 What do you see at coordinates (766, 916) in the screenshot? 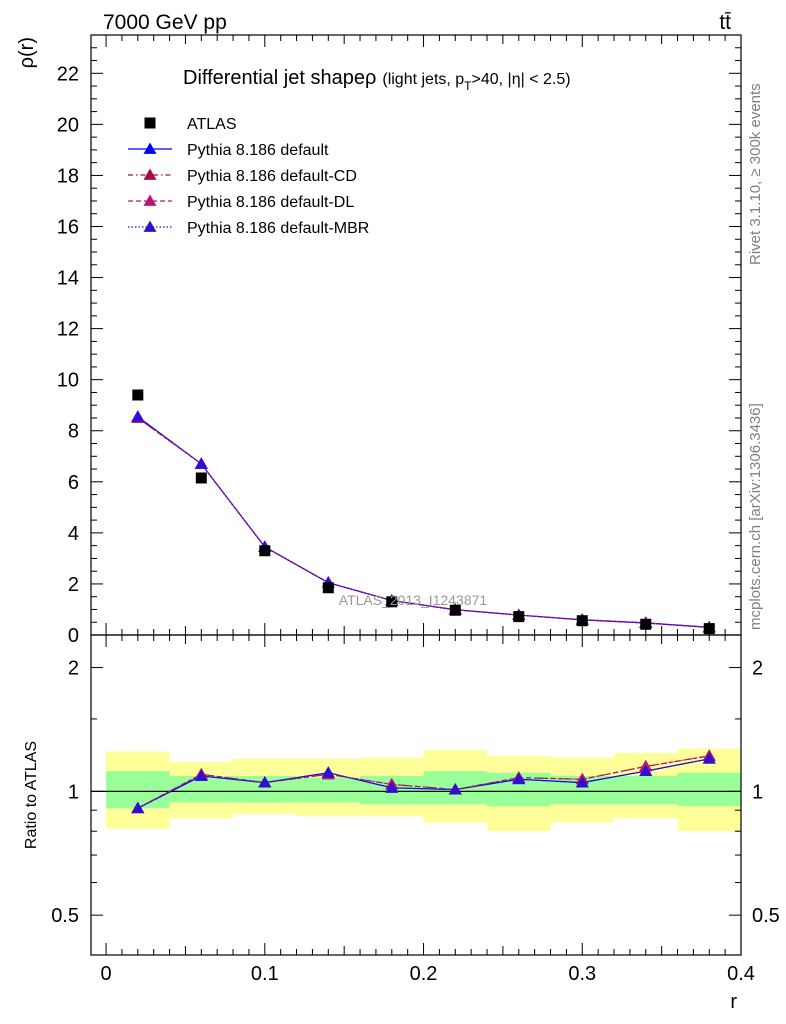
I see `ratio-y-tick-label-right: 0.5` at bounding box center [766, 916].